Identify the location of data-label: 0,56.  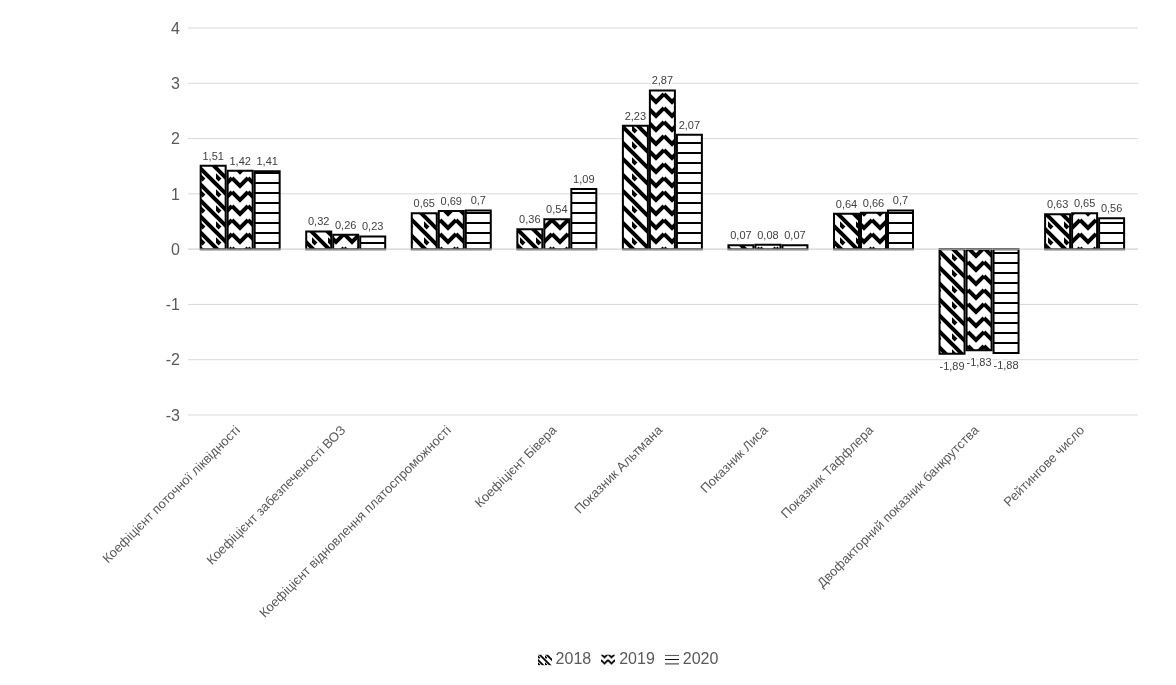
(1111, 208).